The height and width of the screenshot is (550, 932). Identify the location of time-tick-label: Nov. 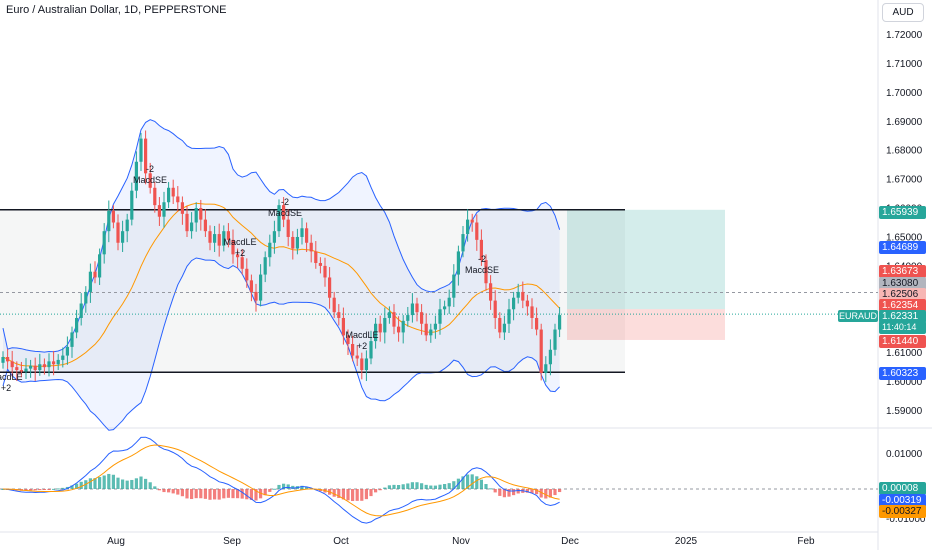
(461, 541).